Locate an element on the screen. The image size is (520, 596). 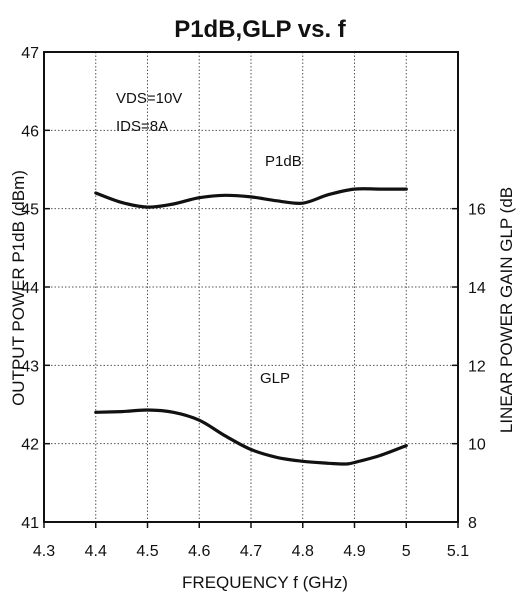
x-tick-label: 5 is located at coordinates (406, 551).